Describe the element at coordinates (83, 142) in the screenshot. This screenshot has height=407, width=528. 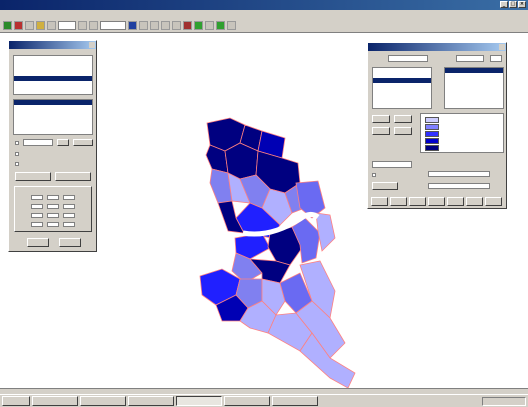
I see `method-button` at that location.